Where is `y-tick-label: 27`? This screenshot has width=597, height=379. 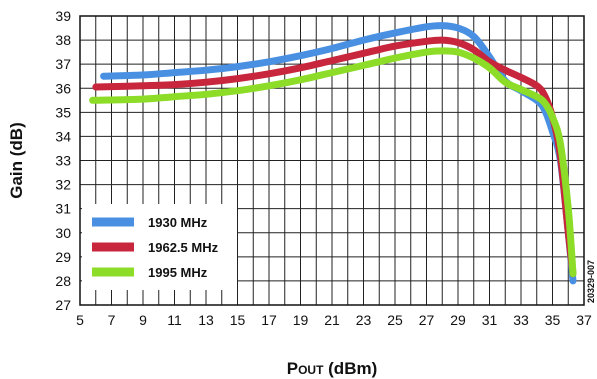 y-tick-label: 27 is located at coordinates (63, 305).